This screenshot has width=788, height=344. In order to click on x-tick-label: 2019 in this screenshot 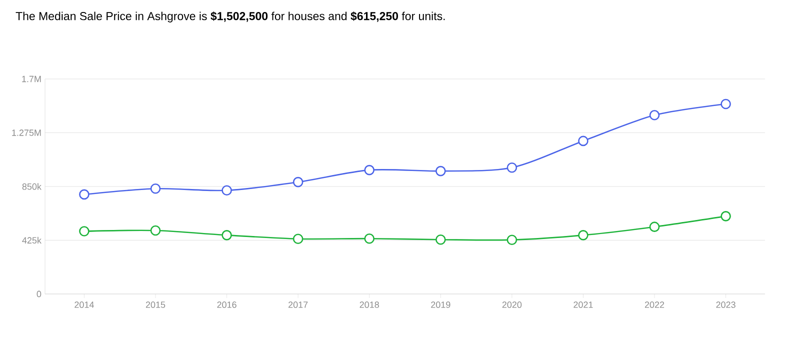, I will do `click(440, 305)`.